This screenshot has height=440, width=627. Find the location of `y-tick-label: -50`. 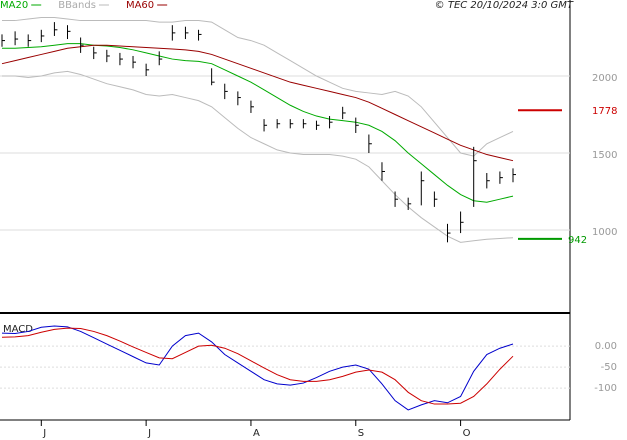

y-tick-label: -50 is located at coordinates (609, 367).